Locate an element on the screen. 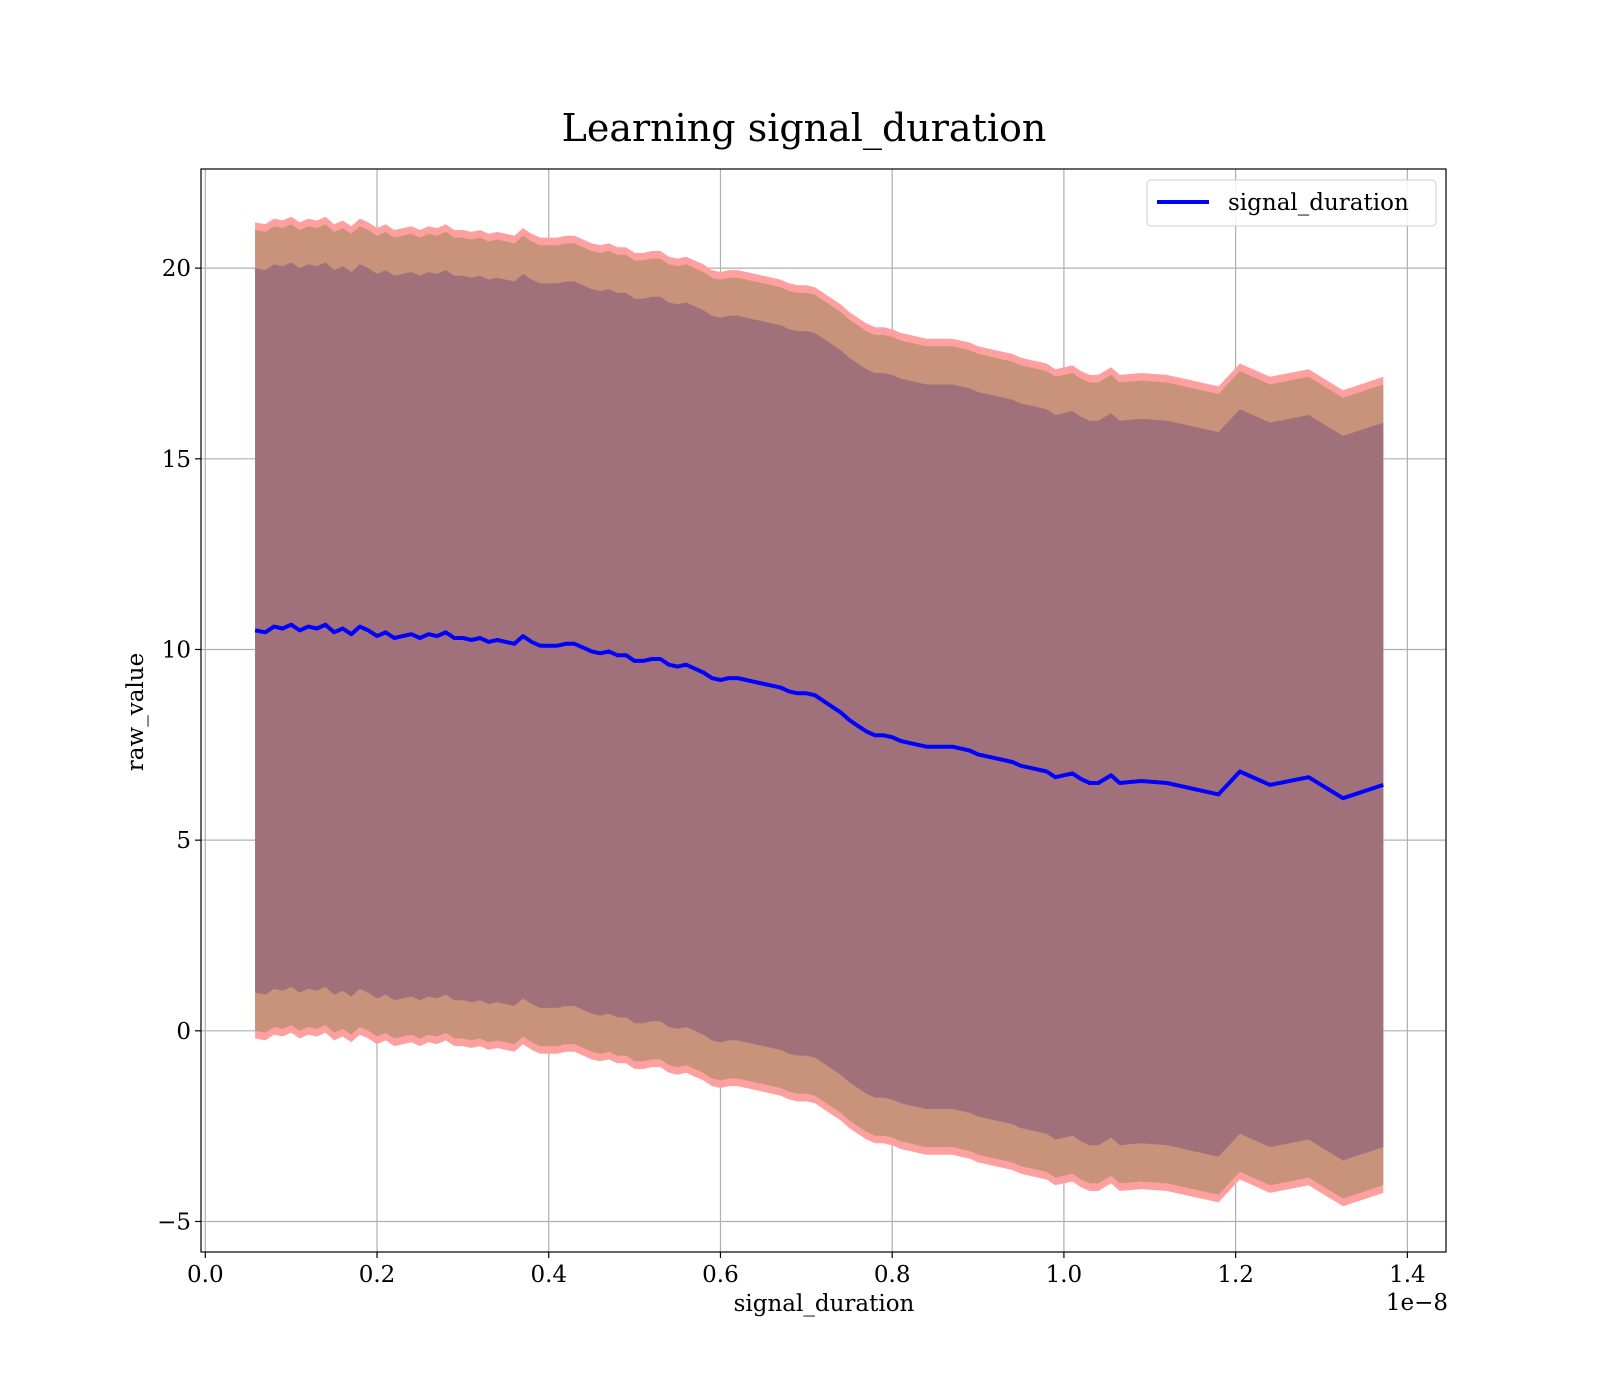  x-tick-label: 1.2 is located at coordinates (1235, 1275).